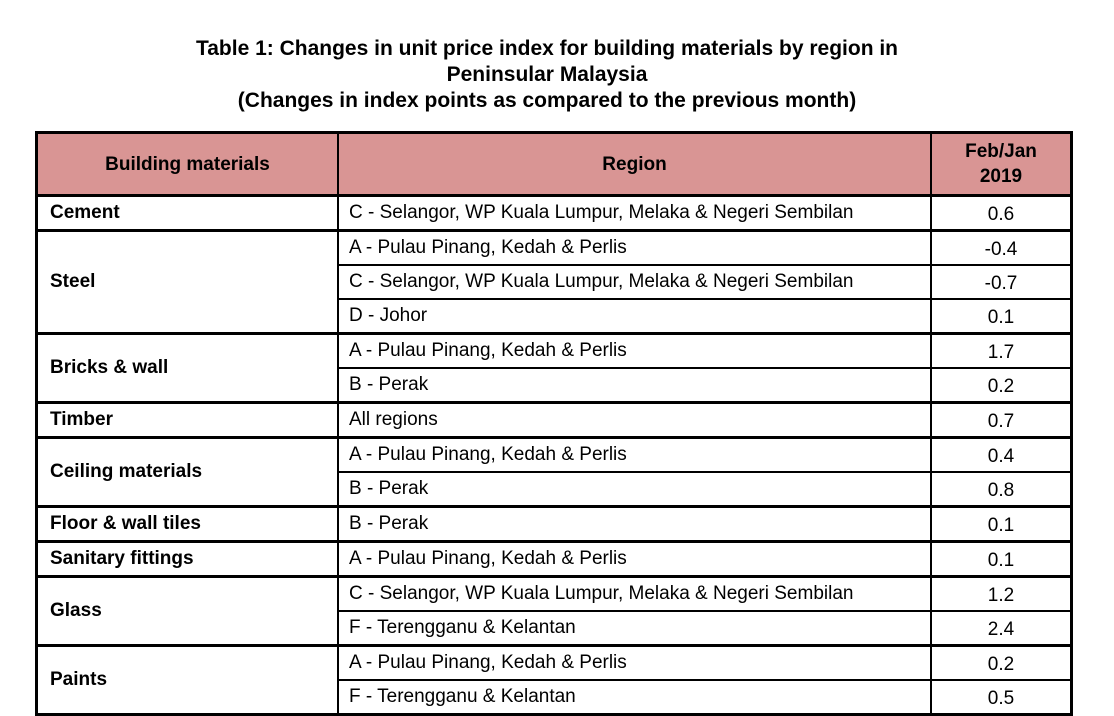 The image size is (1114, 716). Describe the element at coordinates (187, 213) in the screenshot. I see `material-cell: Cement` at that location.